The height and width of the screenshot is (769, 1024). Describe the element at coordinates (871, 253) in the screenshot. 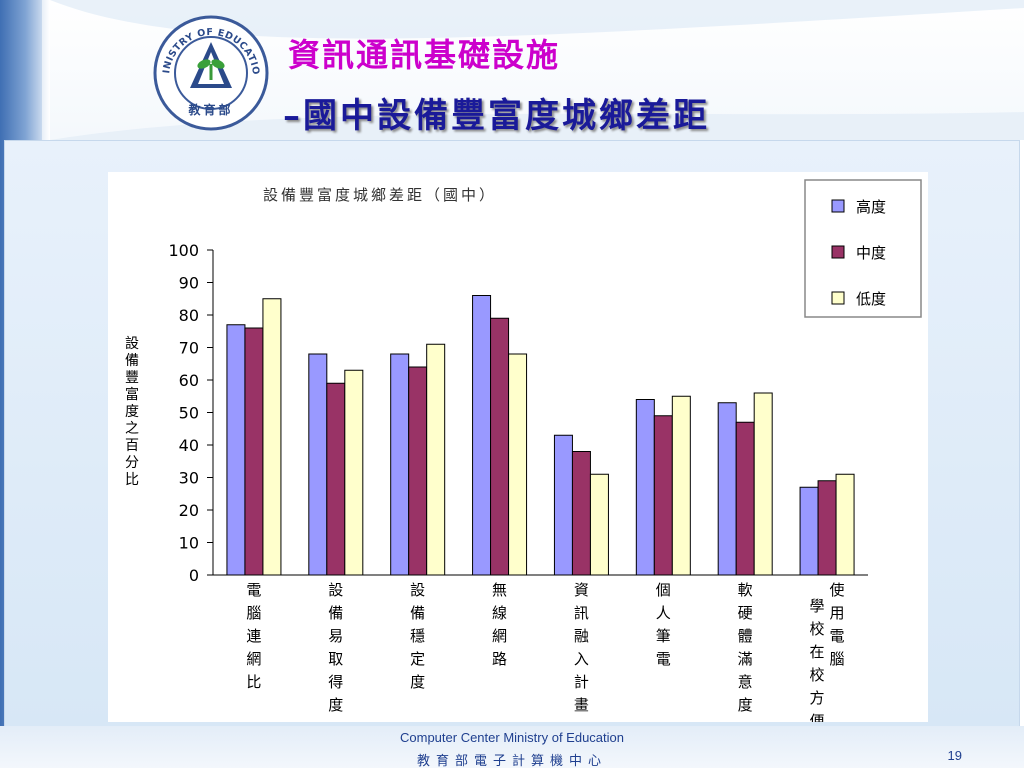

I see `legend-label: 中度` at that location.